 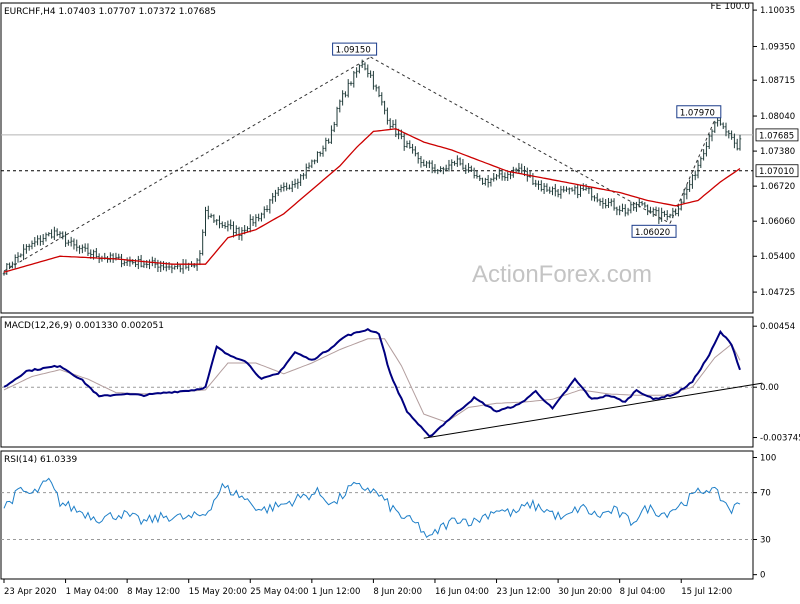 I want to click on rsi-pane-title: RSI(14) 61.0339, so click(x=40, y=460).